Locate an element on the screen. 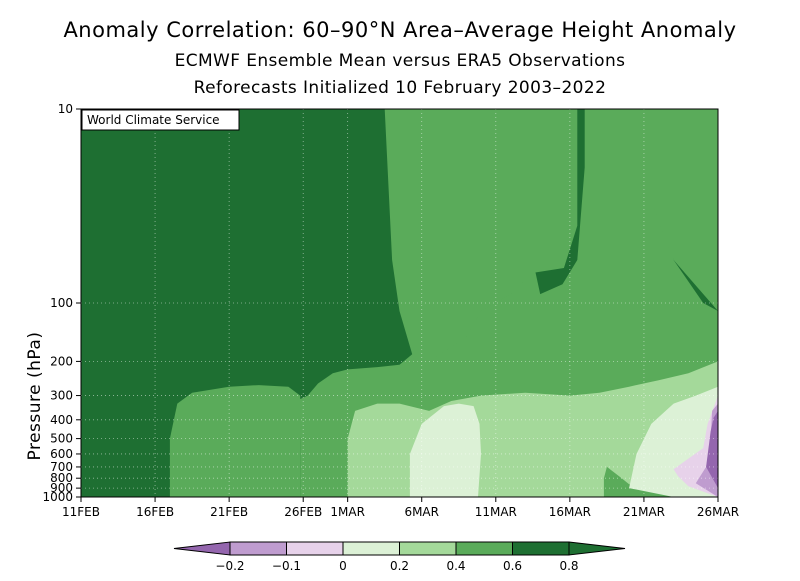 Image resolution: width=800 pixels, height=581 pixels. x-tick-label: 16MAR is located at coordinates (570, 512).